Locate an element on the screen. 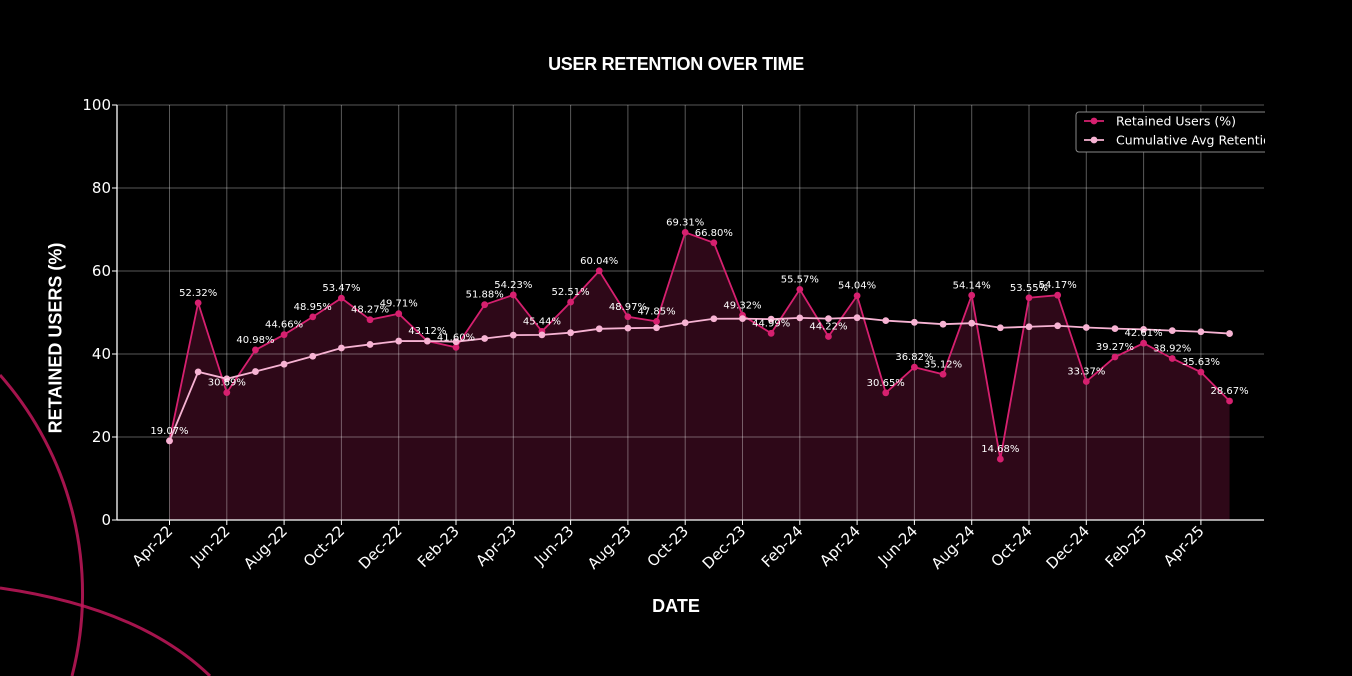 Image resolution: width=1352 pixels, height=676 pixels. data-label: 53.55% is located at coordinates (1029, 288).